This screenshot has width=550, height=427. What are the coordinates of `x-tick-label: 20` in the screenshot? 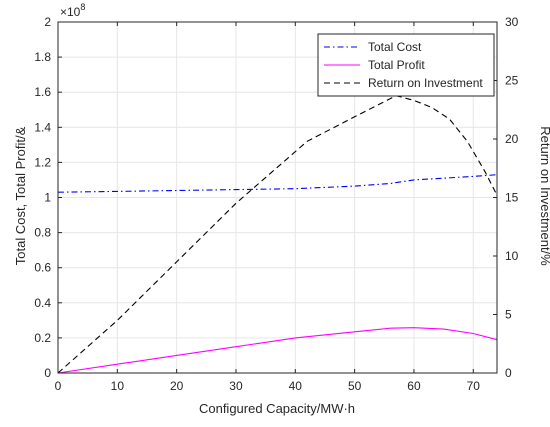 It's located at (177, 386).